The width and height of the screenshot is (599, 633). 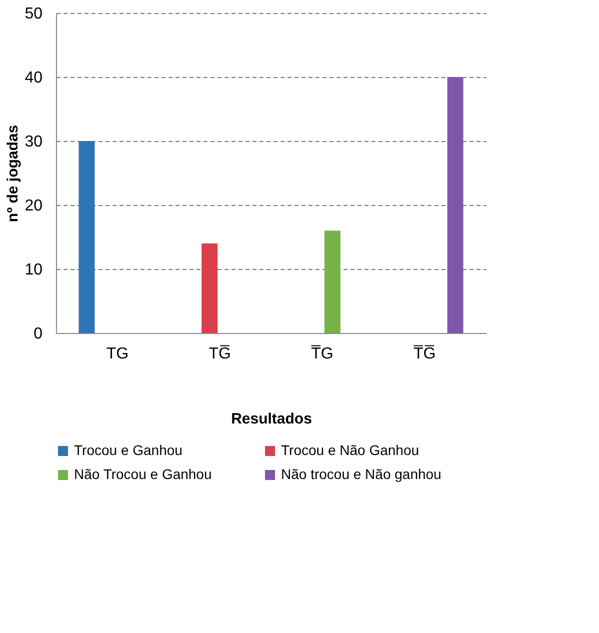 What do you see at coordinates (13, 173) in the screenshot?
I see `y-axis-title: nº de jogadas` at bounding box center [13, 173].